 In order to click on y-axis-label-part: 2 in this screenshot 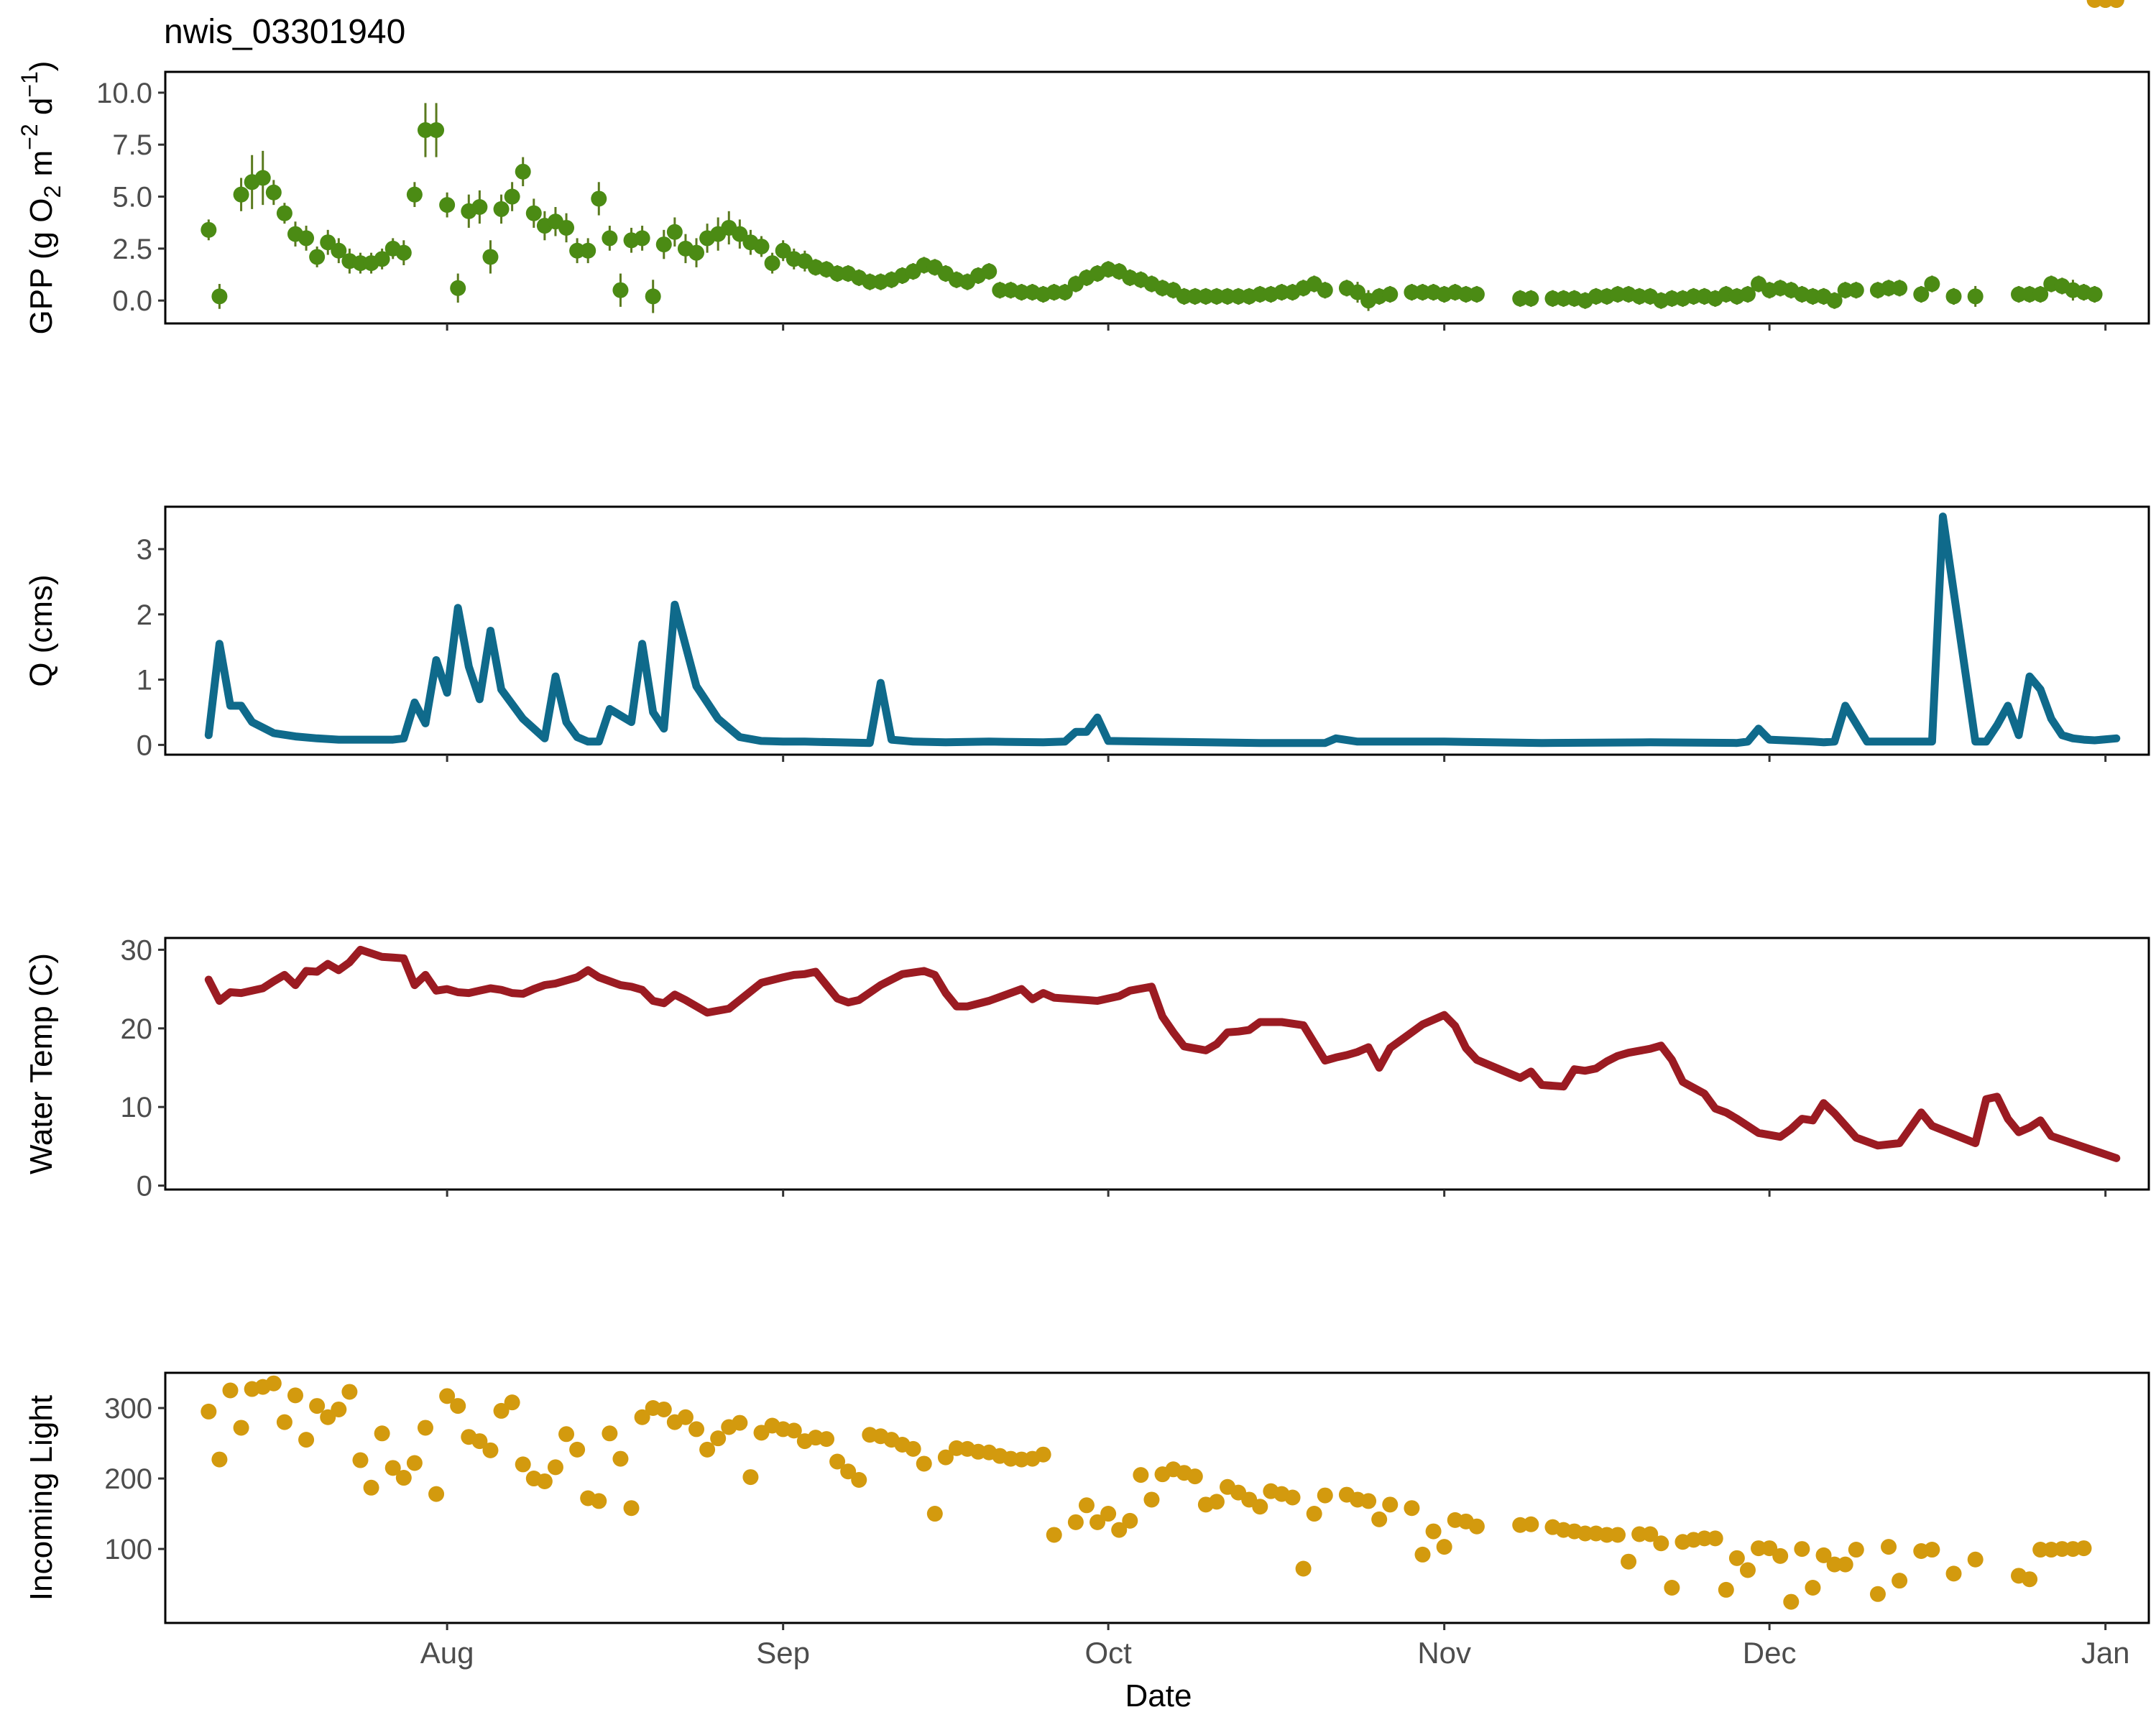, I will do `click(53, 191)`.